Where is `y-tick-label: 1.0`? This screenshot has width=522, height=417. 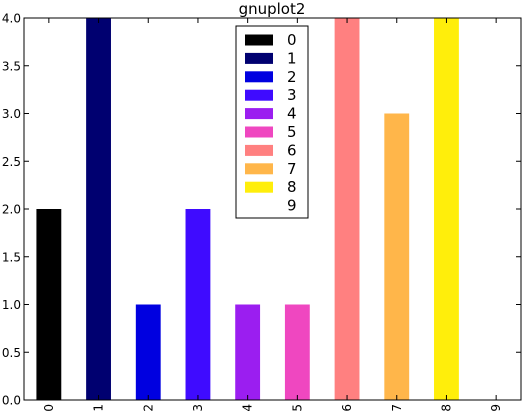 y-tick-label: 1.0 is located at coordinates (11, 305).